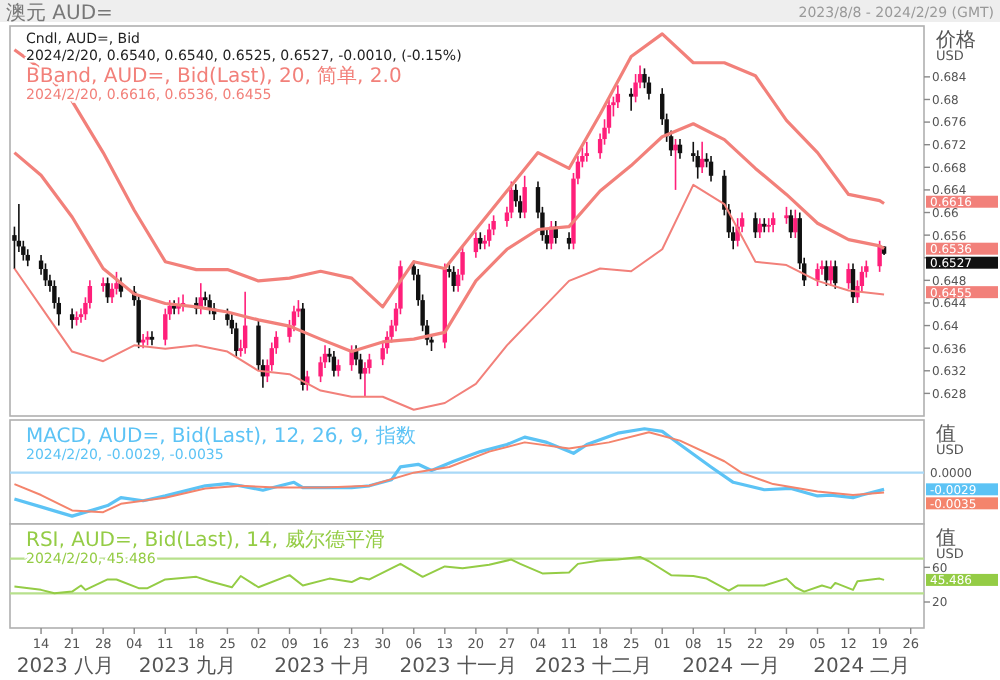 The width and height of the screenshot is (1000, 680). What do you see at coordinates (205, 540) in the screenshot?
I see `series-label: RSI, AUD=, Bid(Last), 14, 威尔德平滑` at bounding box center [205, 540].